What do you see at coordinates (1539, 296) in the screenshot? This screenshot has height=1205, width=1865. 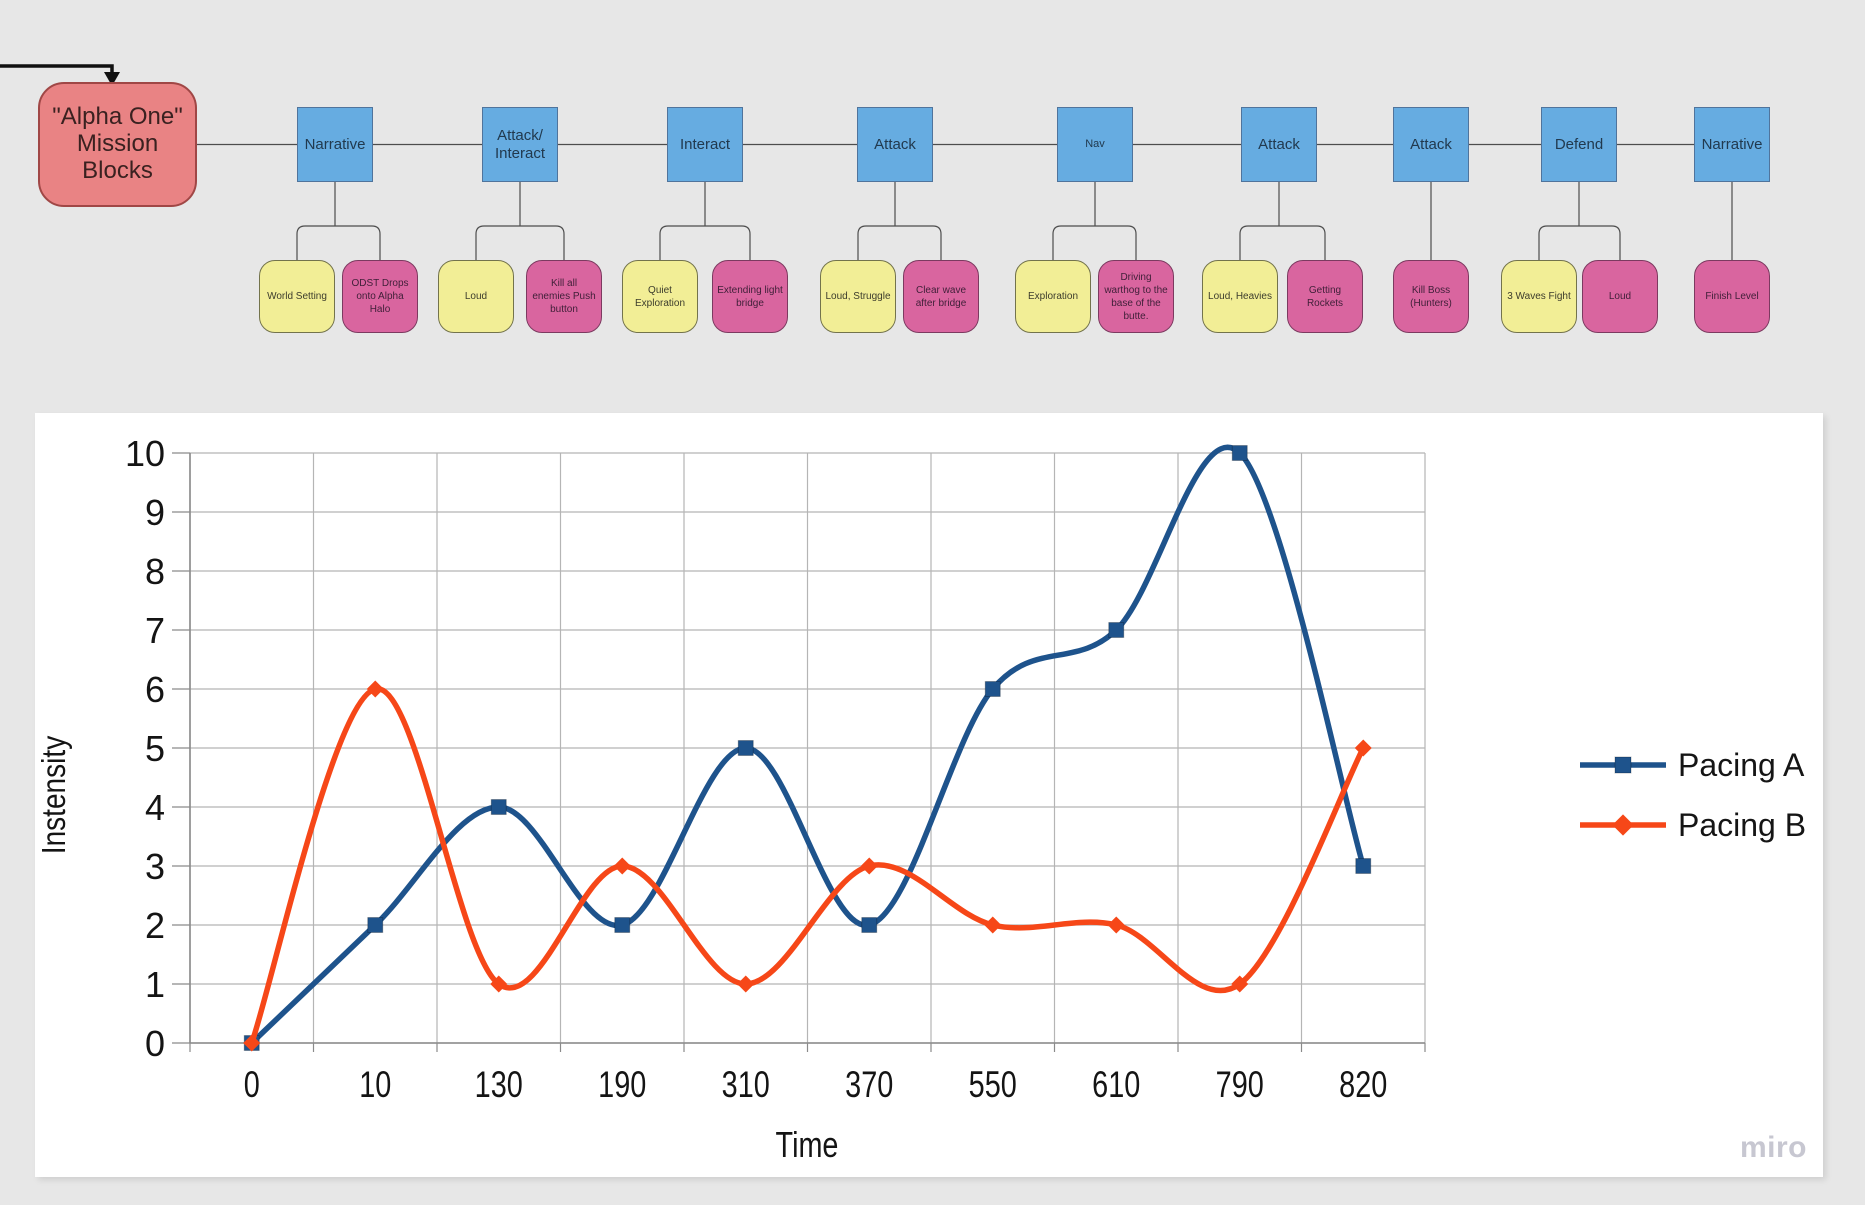 I see `mission-child-3-waves-fight: 3 Waves Fight` at bounding box center [1539, 296].